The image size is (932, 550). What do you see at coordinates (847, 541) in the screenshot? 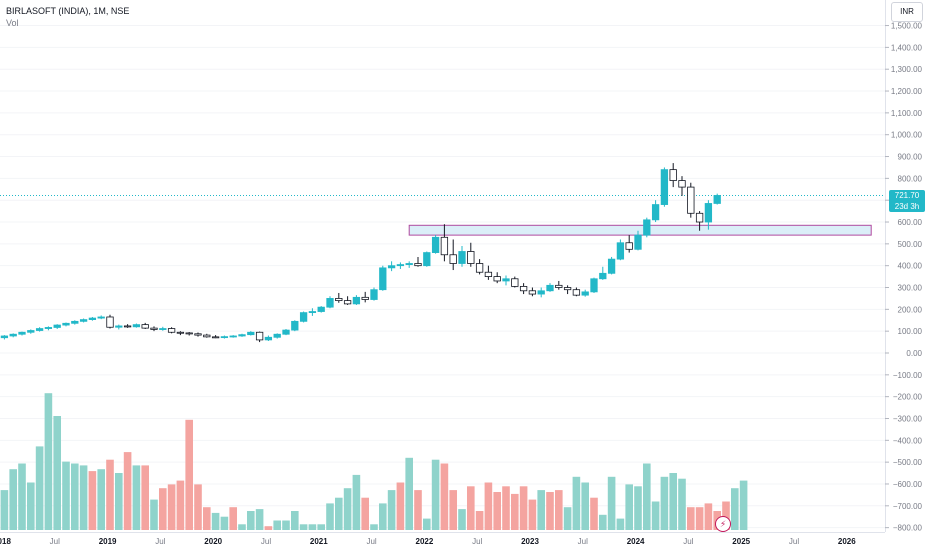
I see `time-tick-label: 2026` at bounding box center [847, 541].